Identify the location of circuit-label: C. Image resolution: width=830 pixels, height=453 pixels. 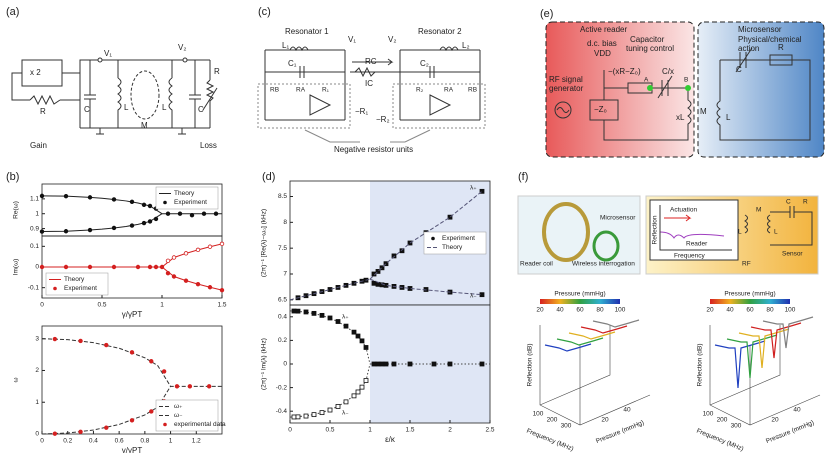
(87, 109).